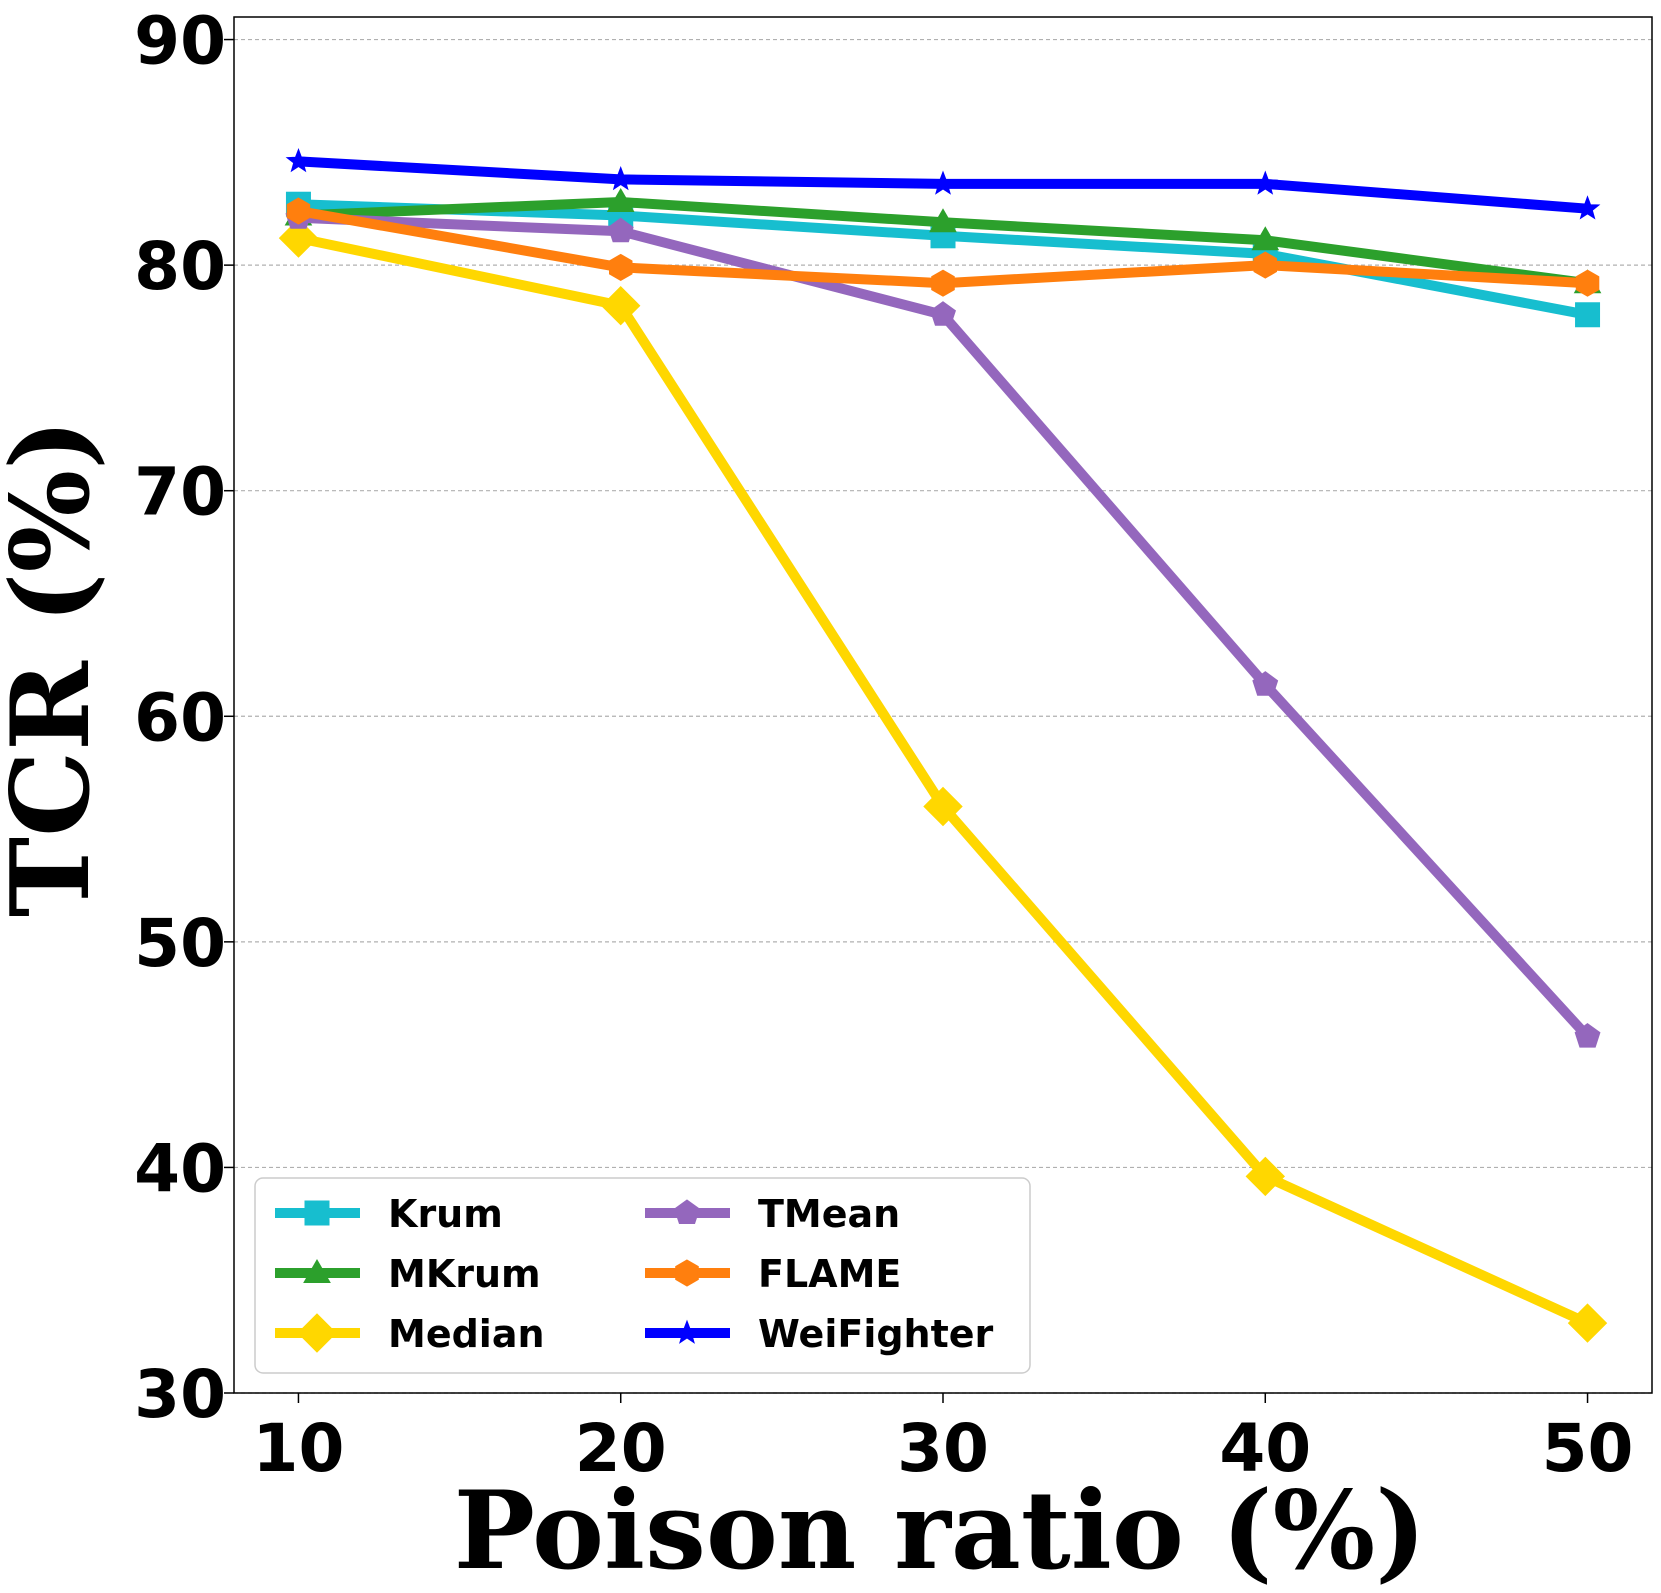 The image size is (1661, 1593). I want to click on legend-item-median: Median, so click(410, 1334).